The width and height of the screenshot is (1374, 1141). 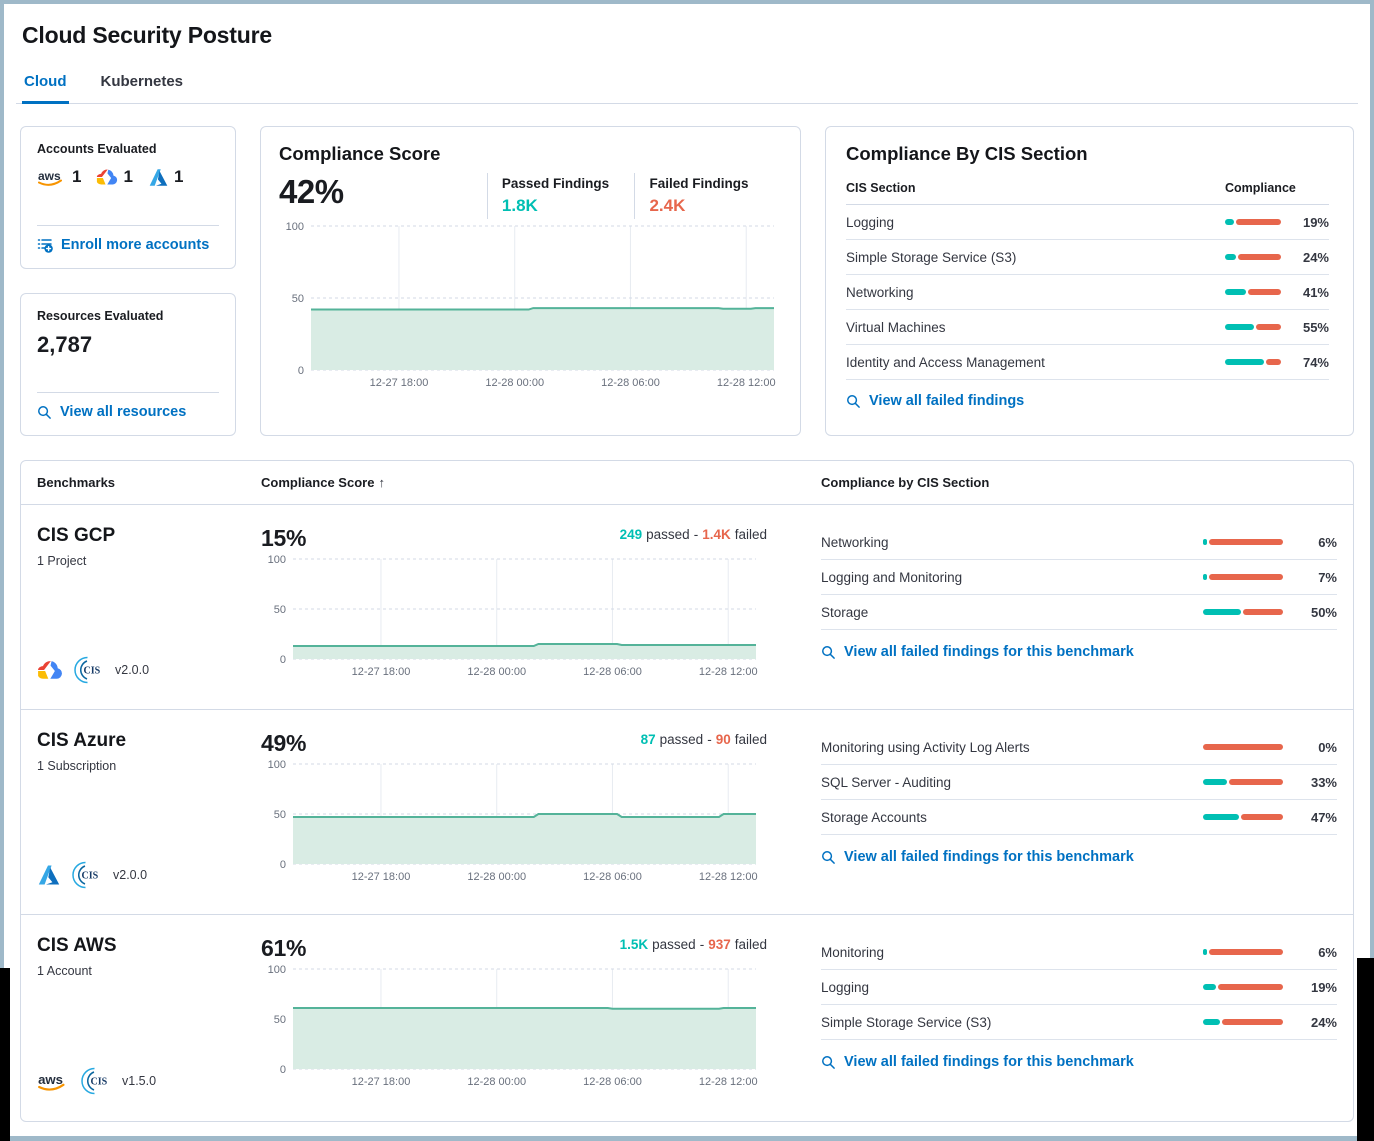 What do you see at coordinates (85, 875) in the screenshot?
I see `cis-logo-icon: CIS` at bounding box center [85, 875].